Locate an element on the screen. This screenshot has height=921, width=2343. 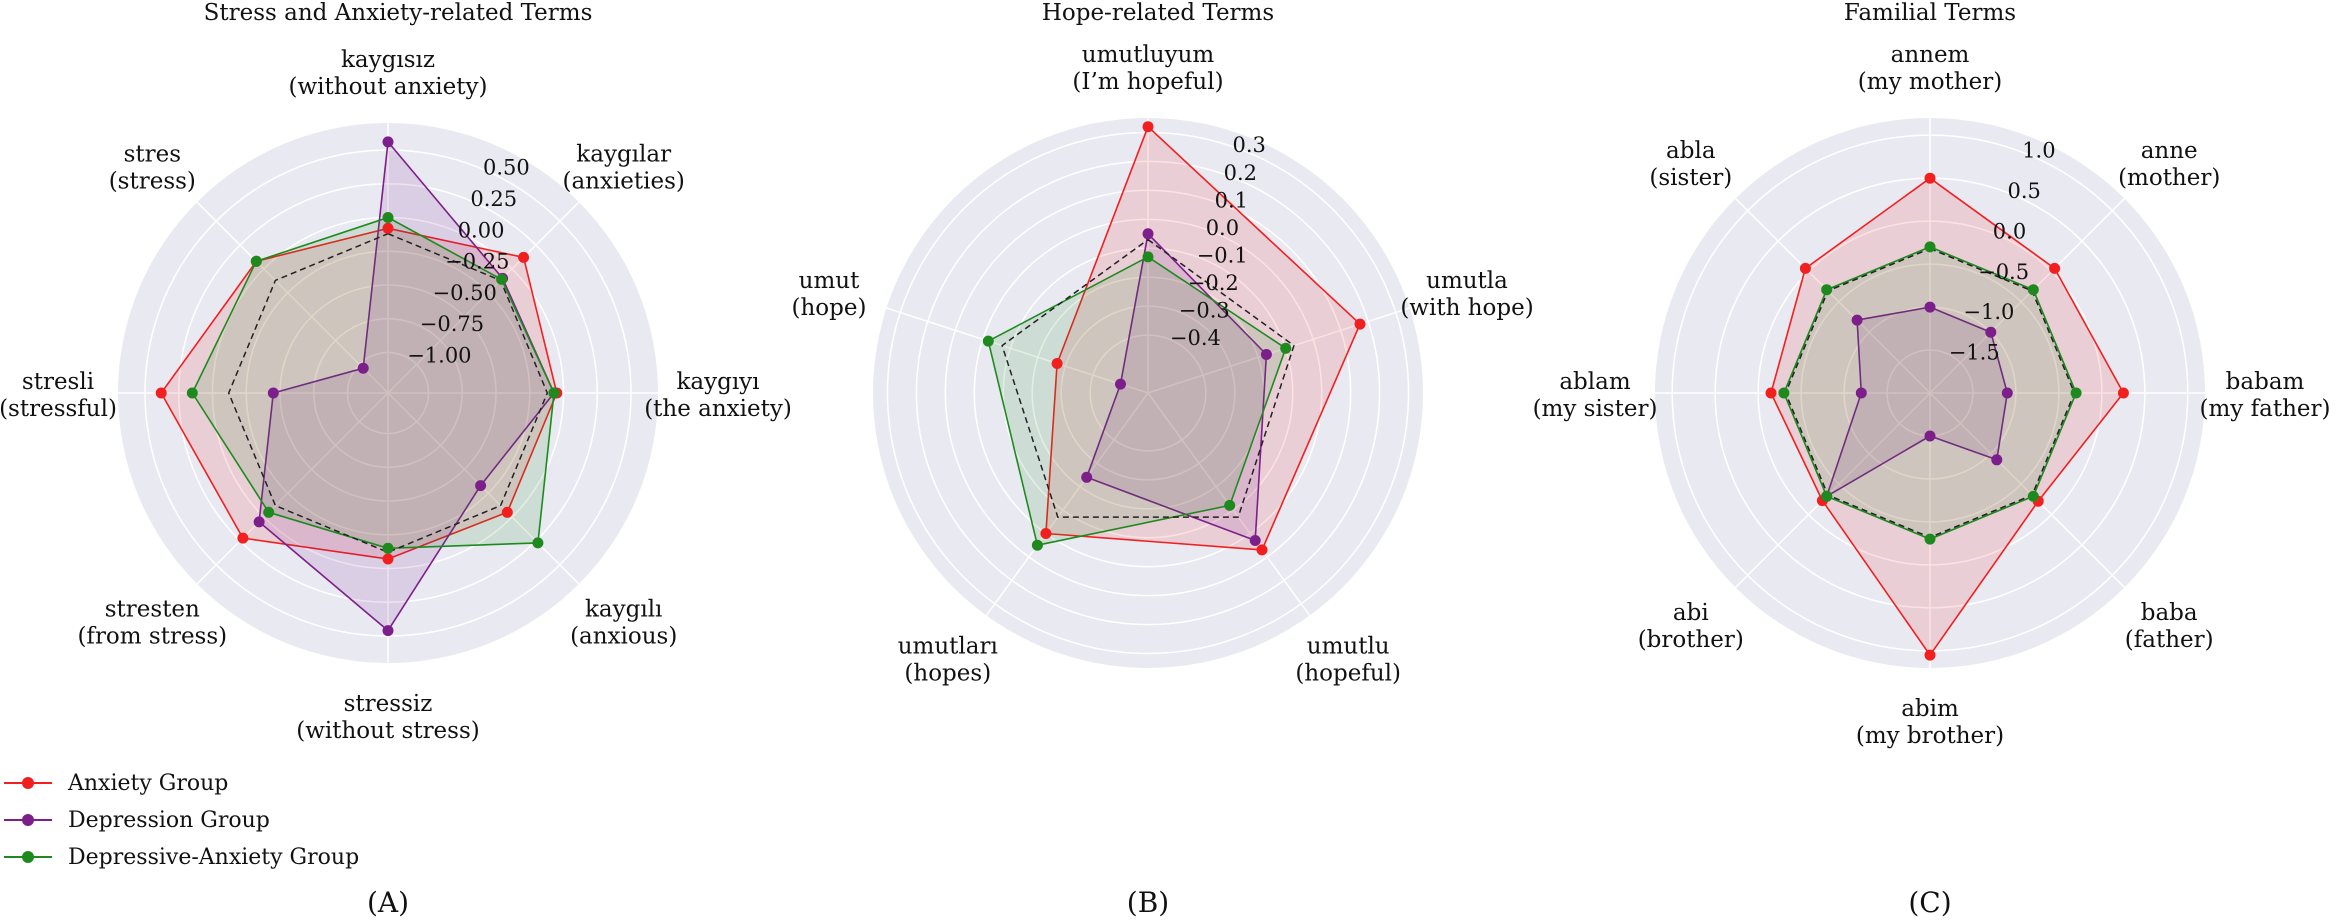
axis-label: umutluyum (I’m hopeful) is located at coordinates (1147, 68).